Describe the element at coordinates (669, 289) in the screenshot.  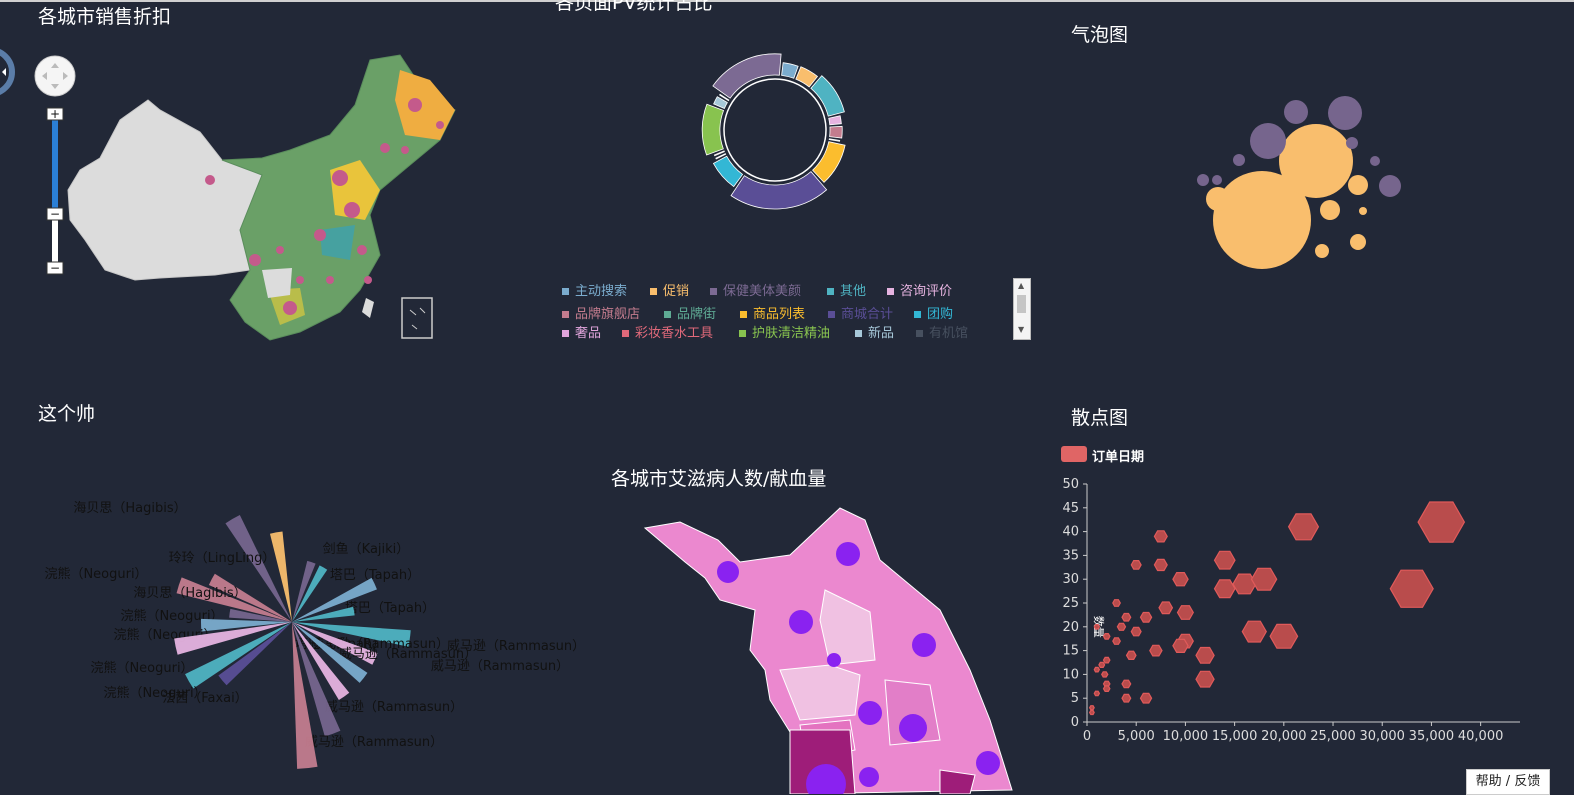
I see `legend-item: 促销` at that location.